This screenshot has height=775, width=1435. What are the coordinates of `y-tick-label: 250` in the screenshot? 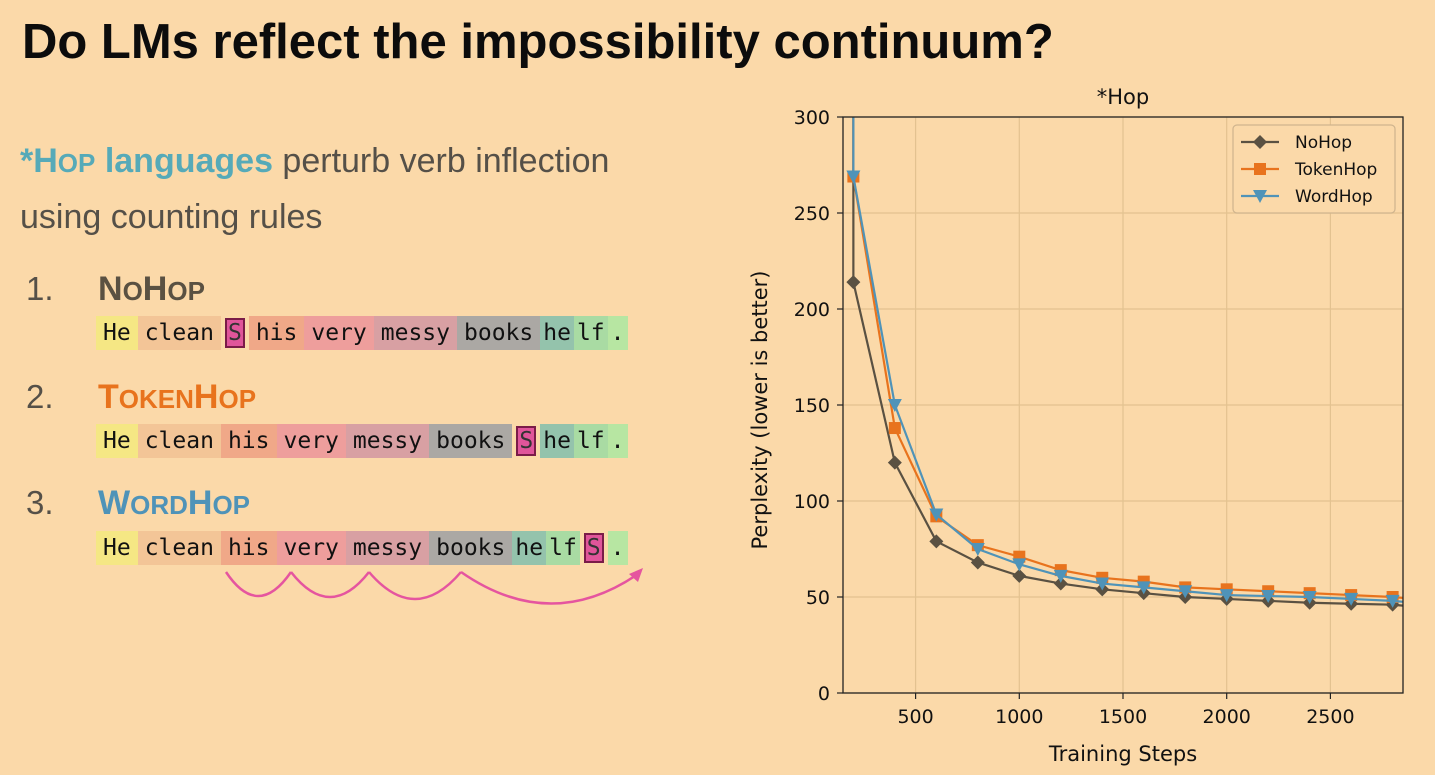 It's located at (812, 214).